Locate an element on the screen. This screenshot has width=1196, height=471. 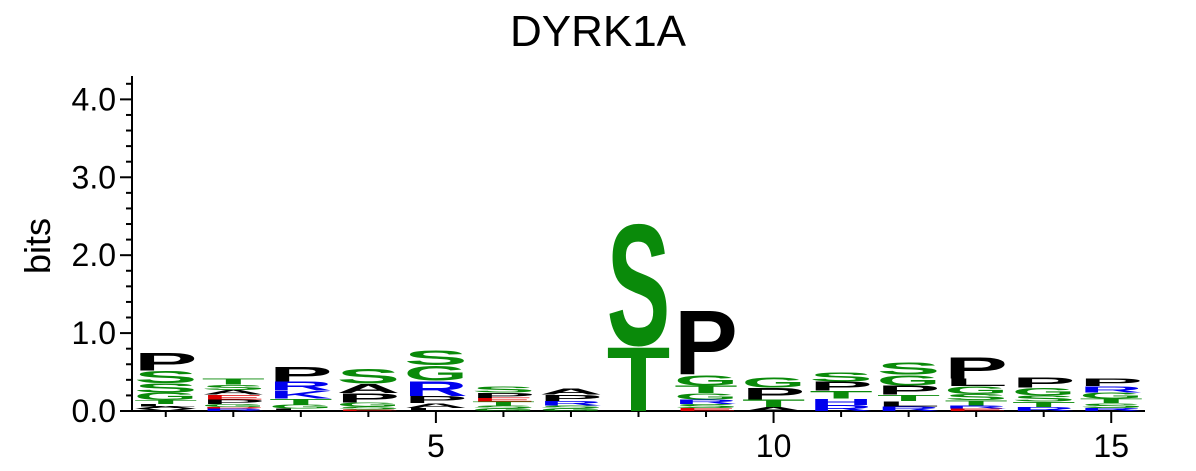
x-tick-label: 15 is located at coordinates (1111, 446).